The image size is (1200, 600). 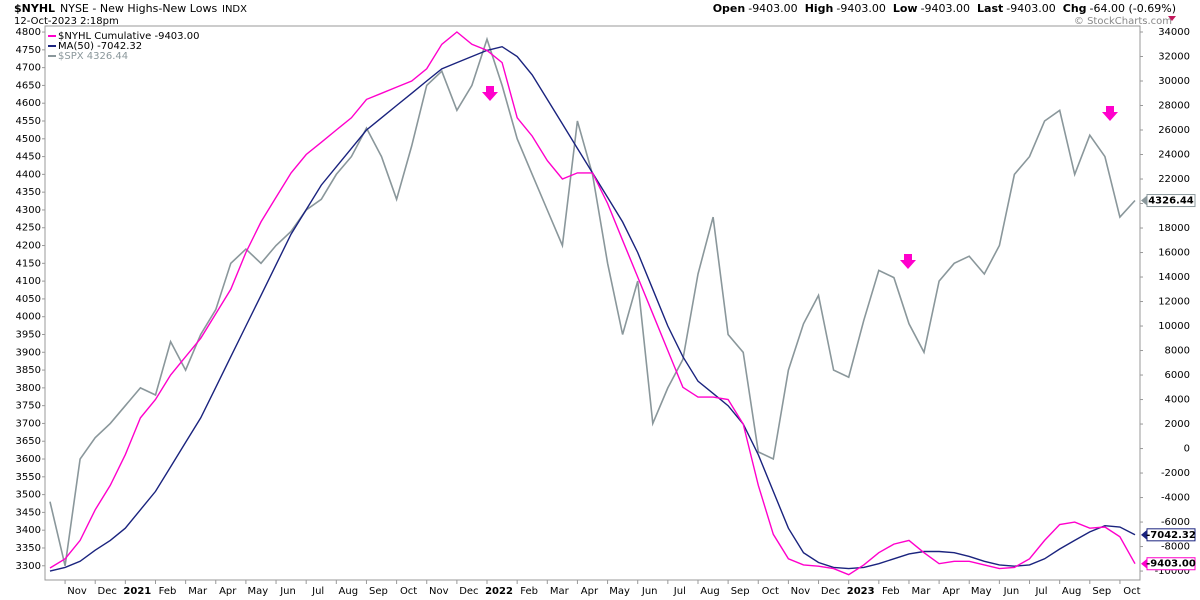 I want to click on quote-value: -64.00 (-0.69%), so click(x=1133, y=8).